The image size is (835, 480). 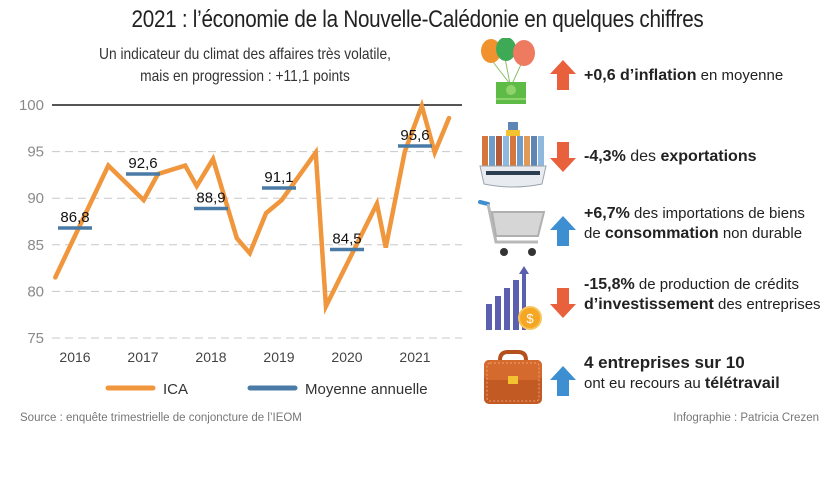 What do you see at coordinates (644, 383) in the screenshot?
I see `kpi-text: ont eu recours au` at bounding box center [644, 383].